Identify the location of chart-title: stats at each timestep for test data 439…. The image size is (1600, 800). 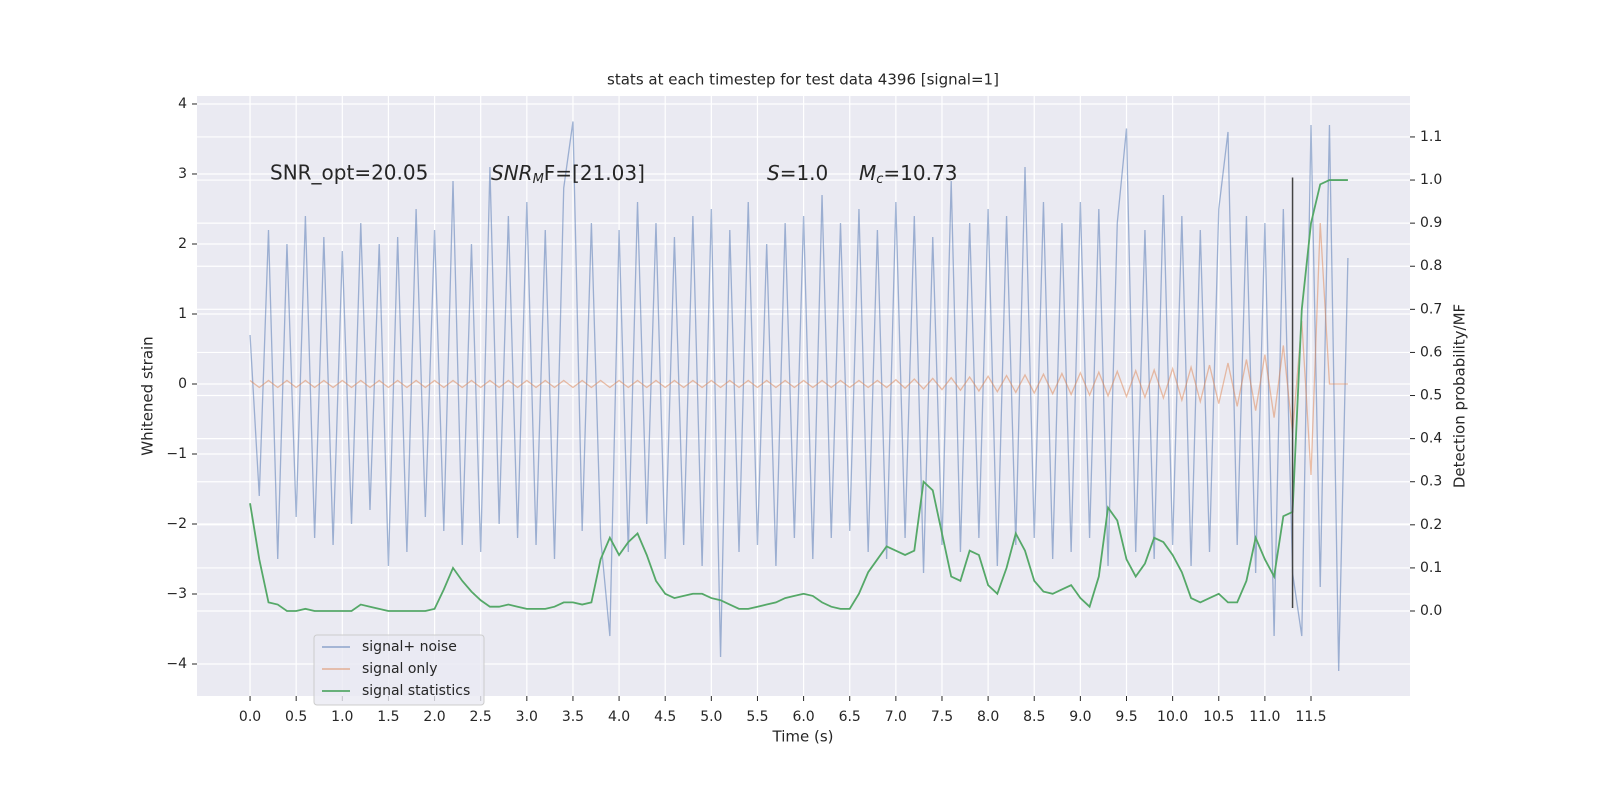
(803, 80).